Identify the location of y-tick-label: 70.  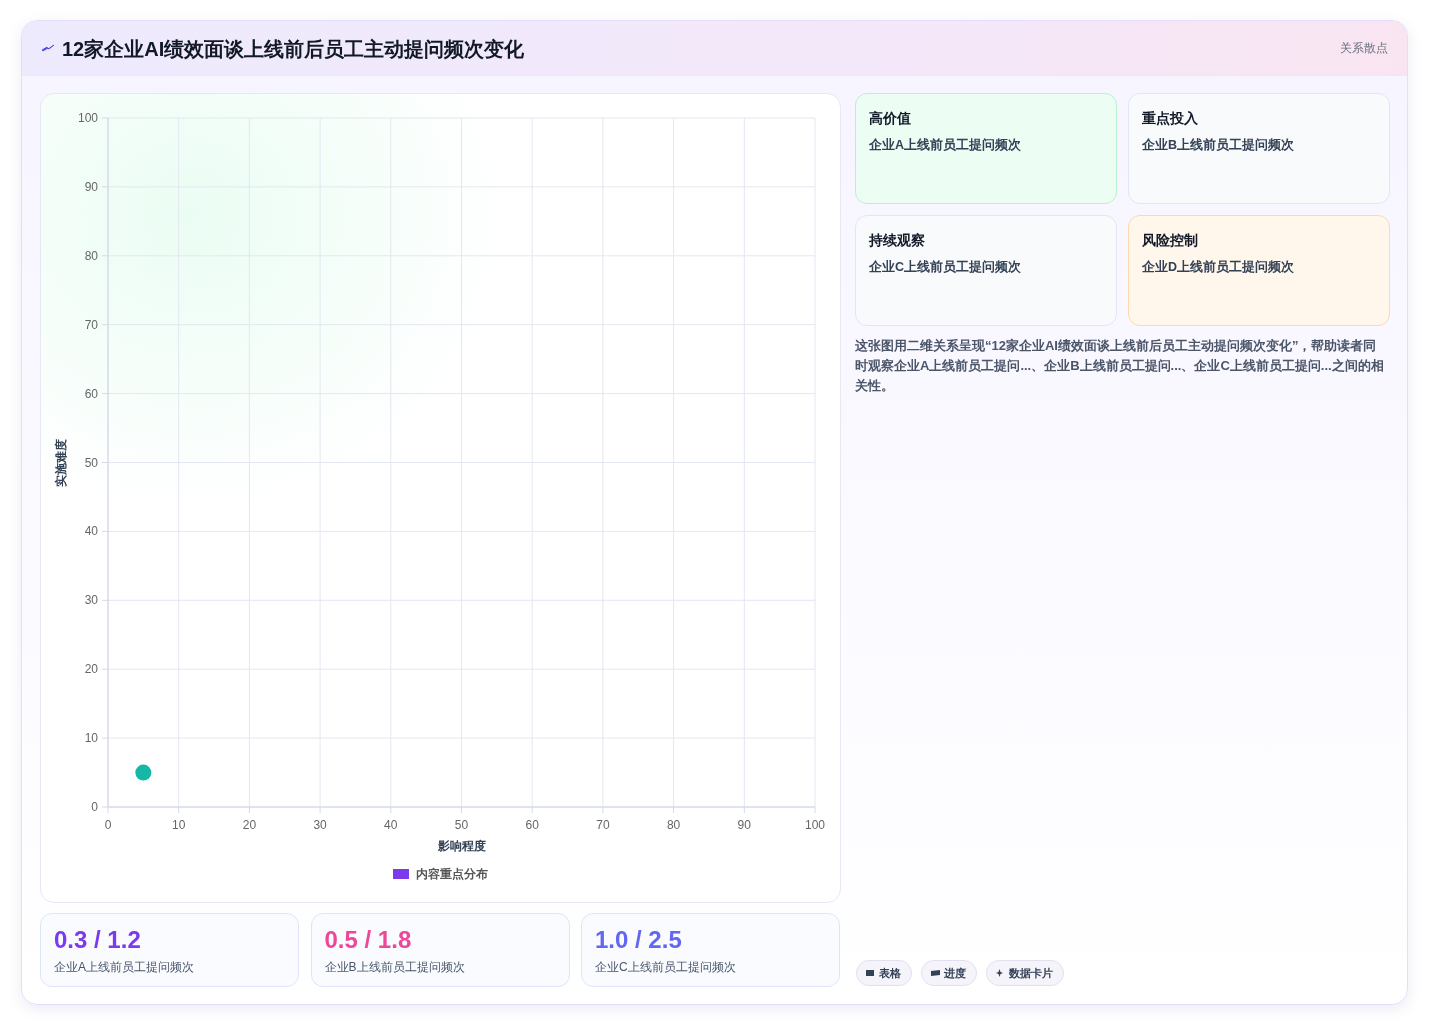
(91, 324).